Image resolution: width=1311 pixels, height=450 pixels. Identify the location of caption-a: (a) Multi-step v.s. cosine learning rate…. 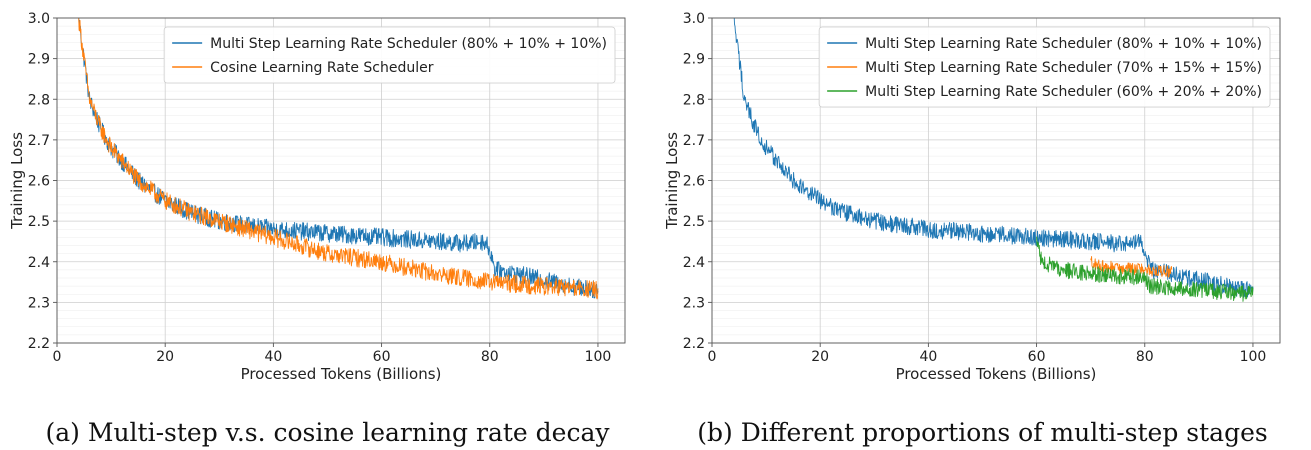
(327, 432).